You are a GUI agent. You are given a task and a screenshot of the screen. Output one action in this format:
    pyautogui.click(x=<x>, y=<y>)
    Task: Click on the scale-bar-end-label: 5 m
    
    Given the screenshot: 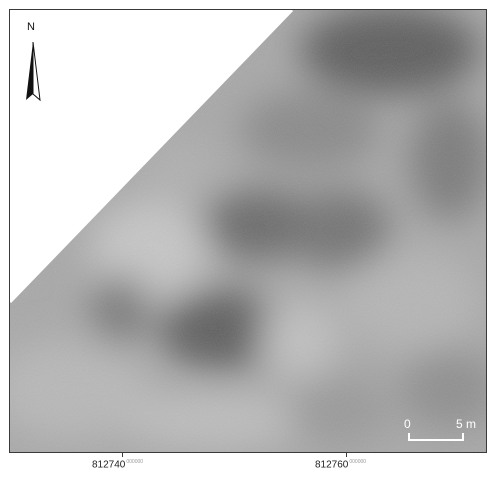 What is the action you would take?
    pyautogui.click(x=466, y=424)
    